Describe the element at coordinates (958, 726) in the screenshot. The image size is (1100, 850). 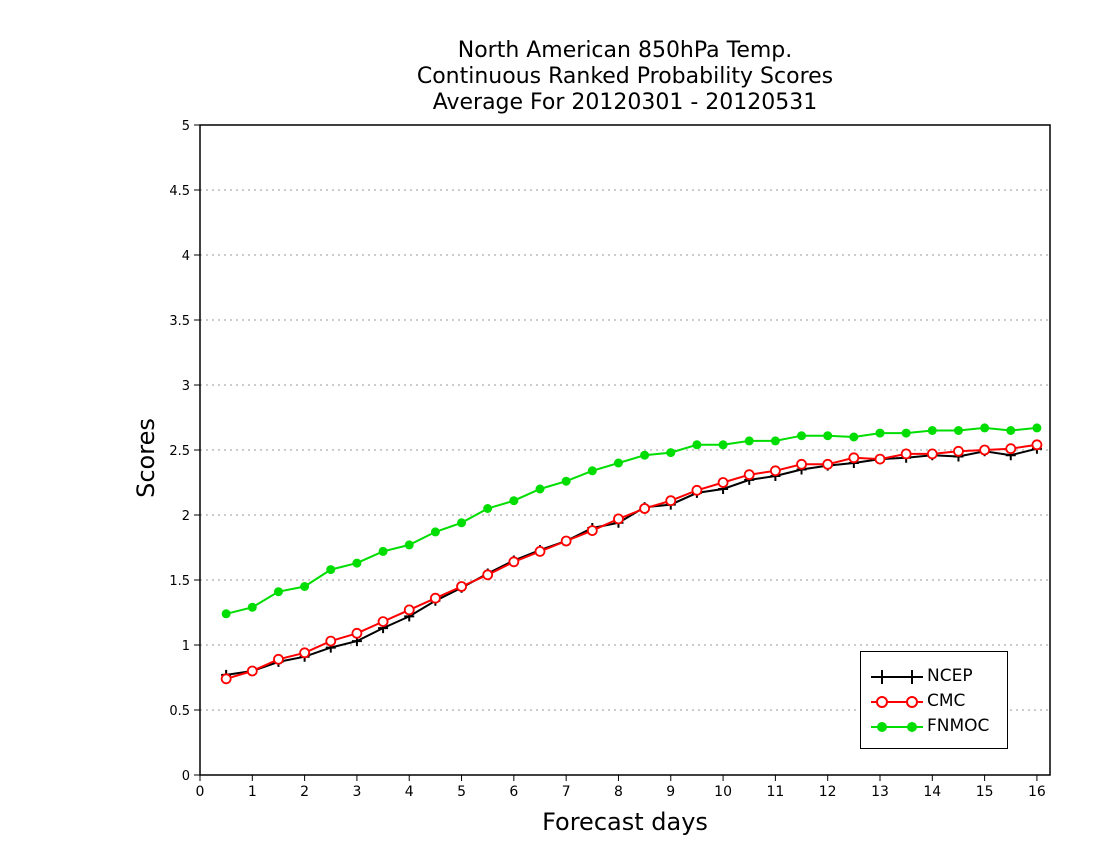
I see `legend-label-fnmoc: FNMOC` at that location.